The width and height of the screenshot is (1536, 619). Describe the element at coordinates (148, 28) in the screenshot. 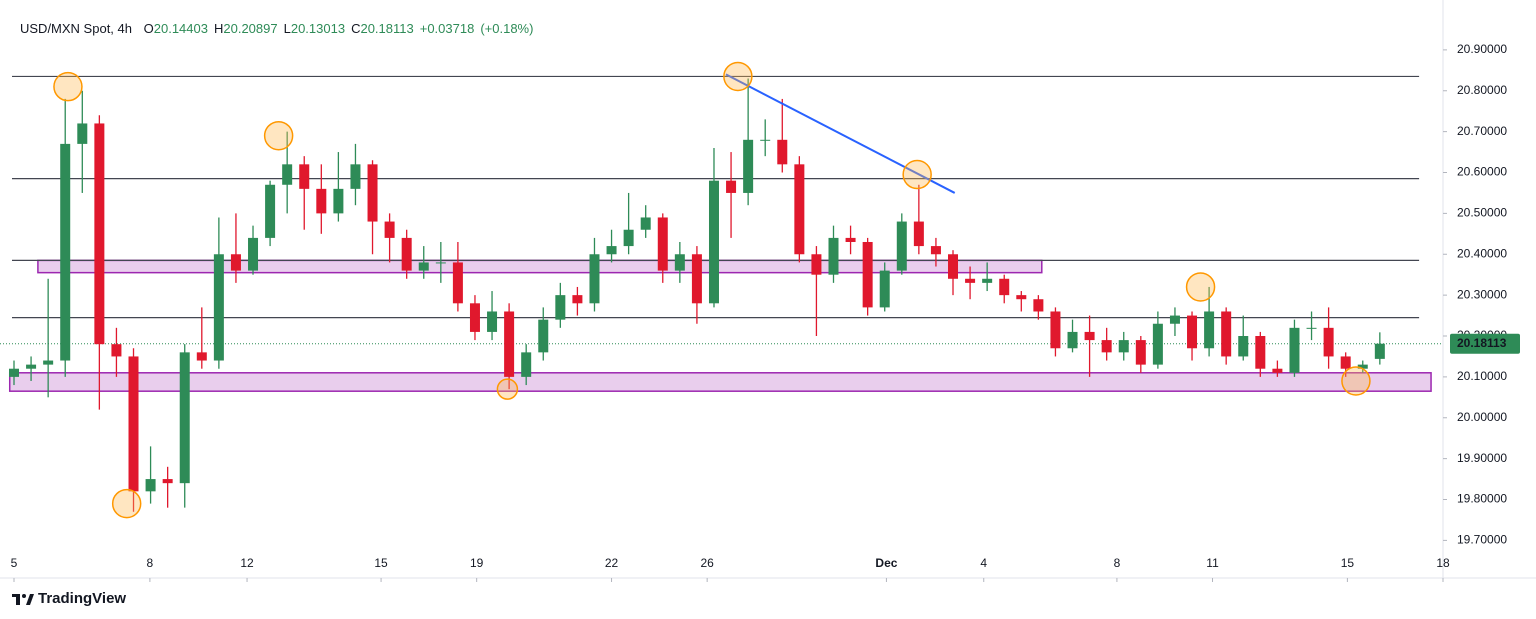

I see `ohlc-label: O` at that location.